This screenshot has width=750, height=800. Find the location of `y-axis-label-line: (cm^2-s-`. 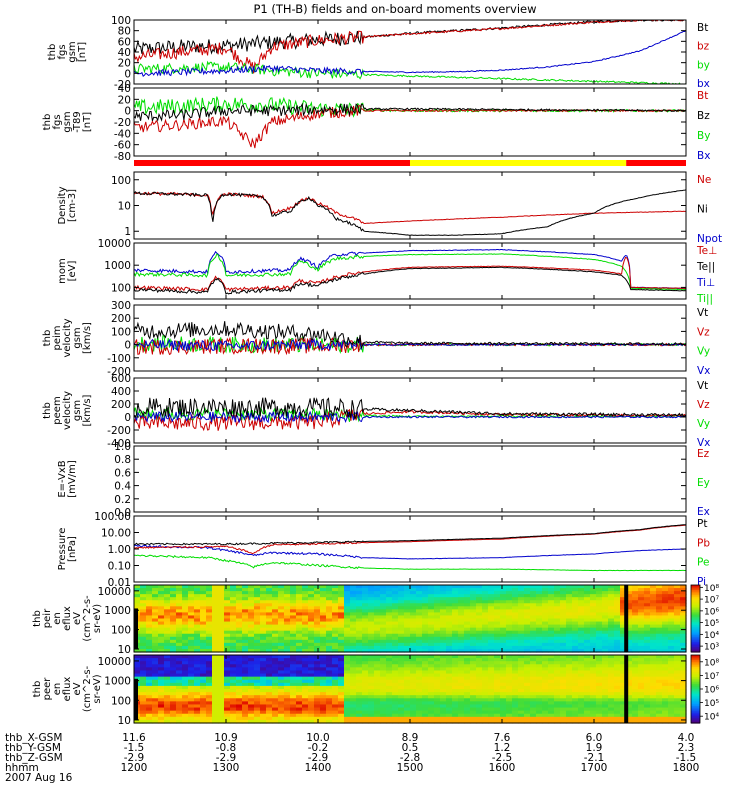

y-axis-label-line: (cm^2-s- is located at coordinates (87, 618).